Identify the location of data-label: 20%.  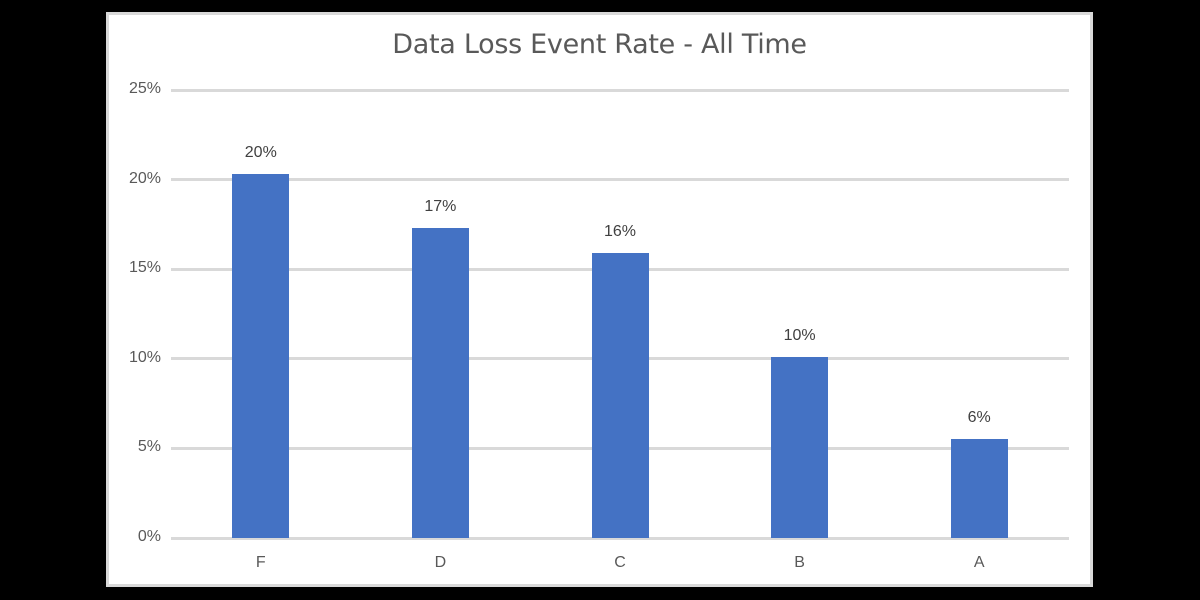
(260, 153).